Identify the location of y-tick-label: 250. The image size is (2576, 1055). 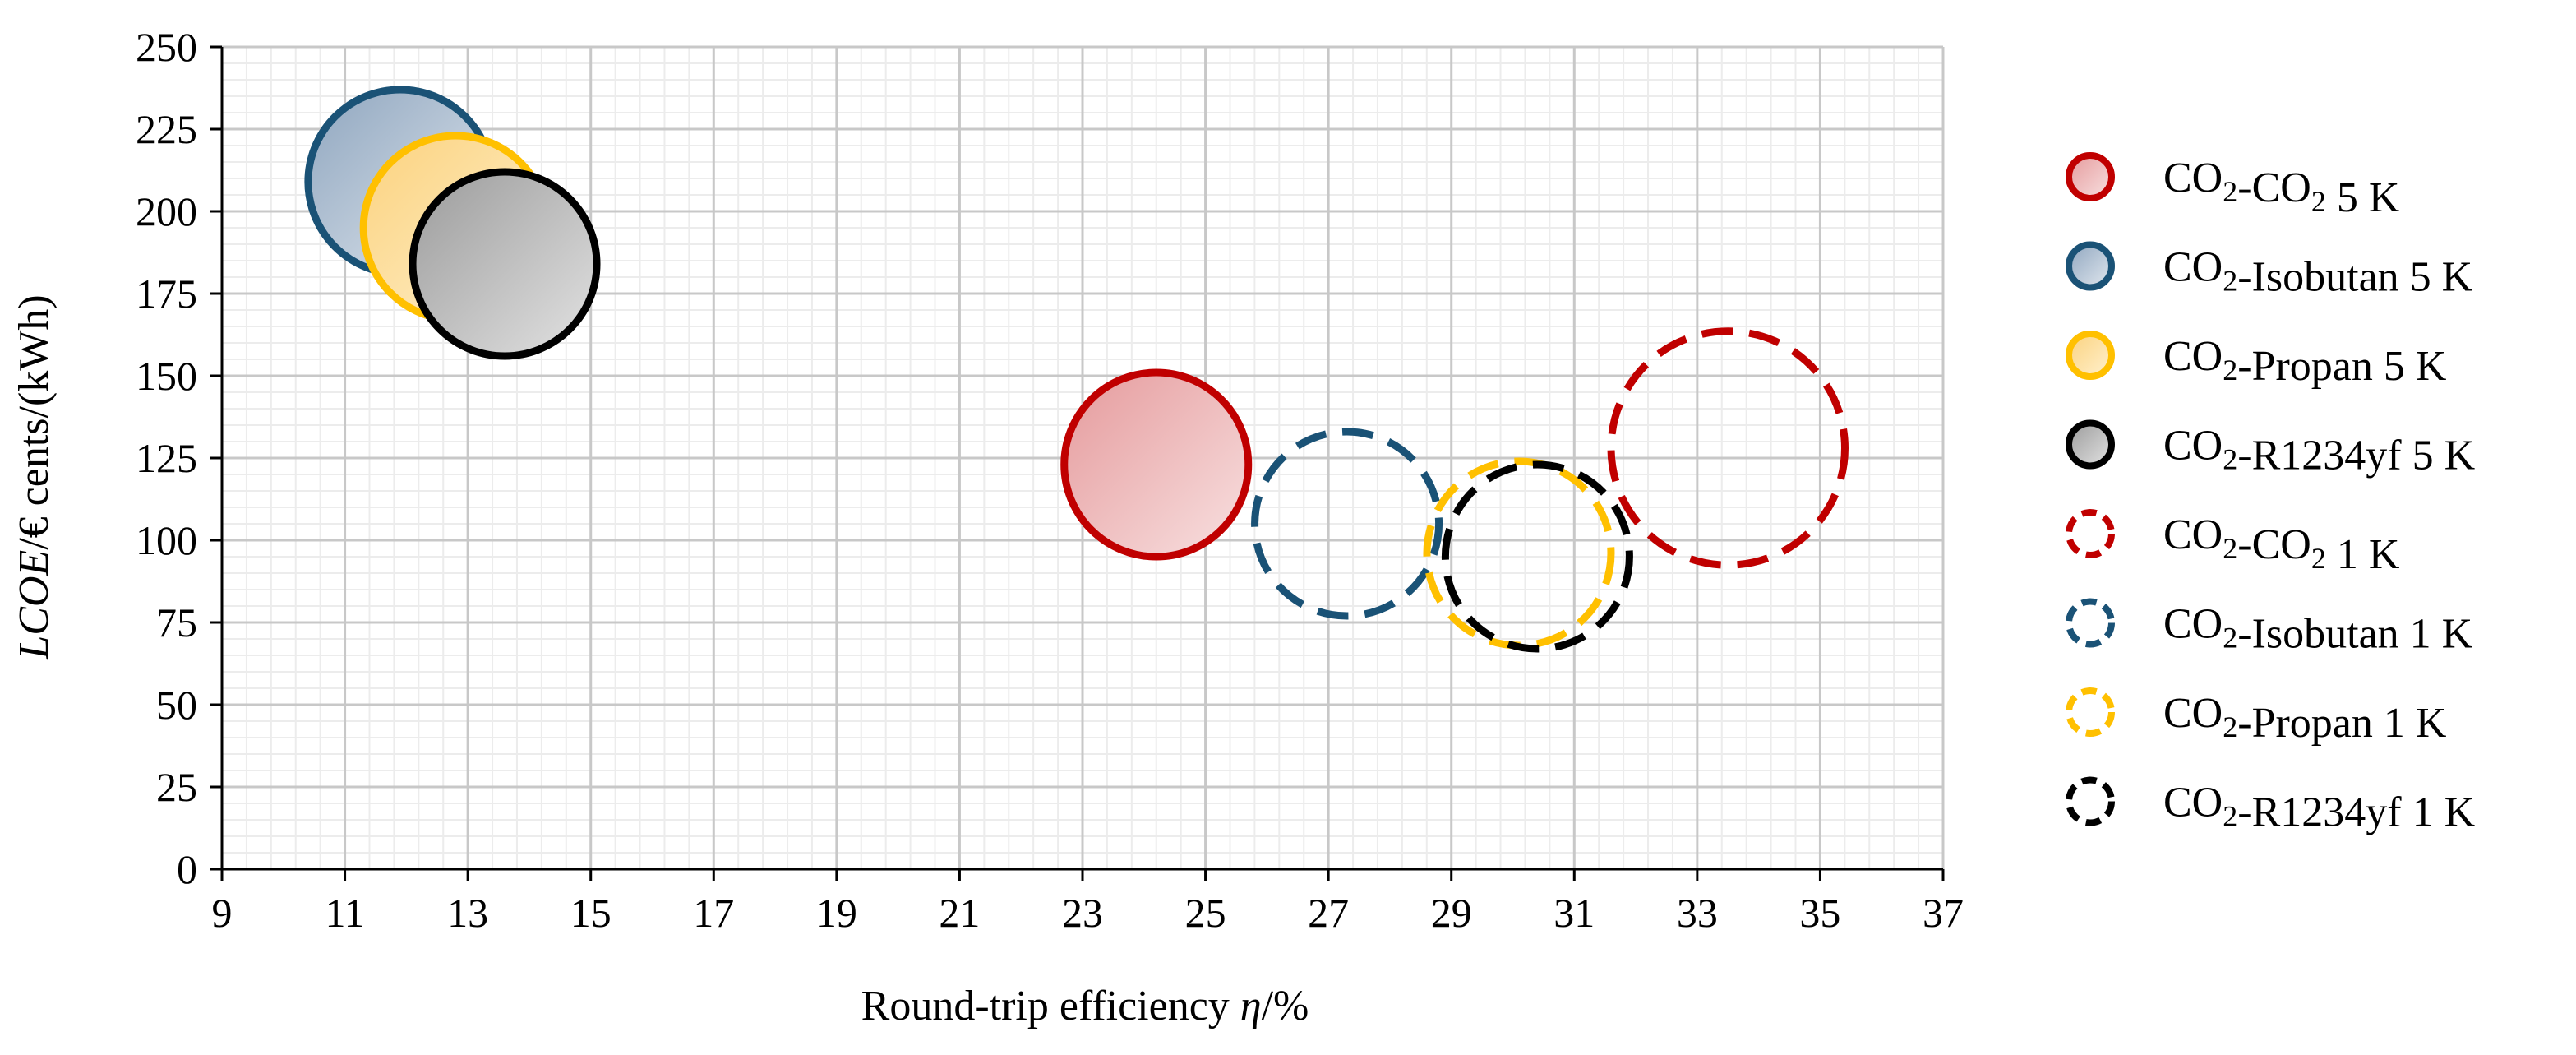
(166, 47).